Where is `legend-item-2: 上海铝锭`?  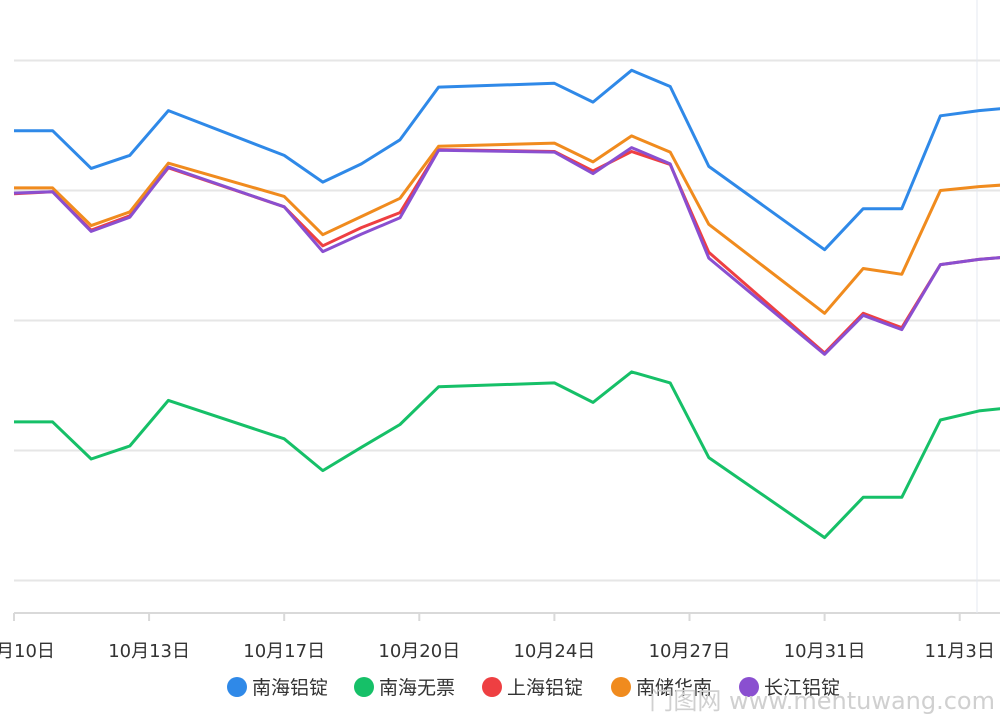 legend-item-2: 上海铝锭 is located at coordinates (532, 688).